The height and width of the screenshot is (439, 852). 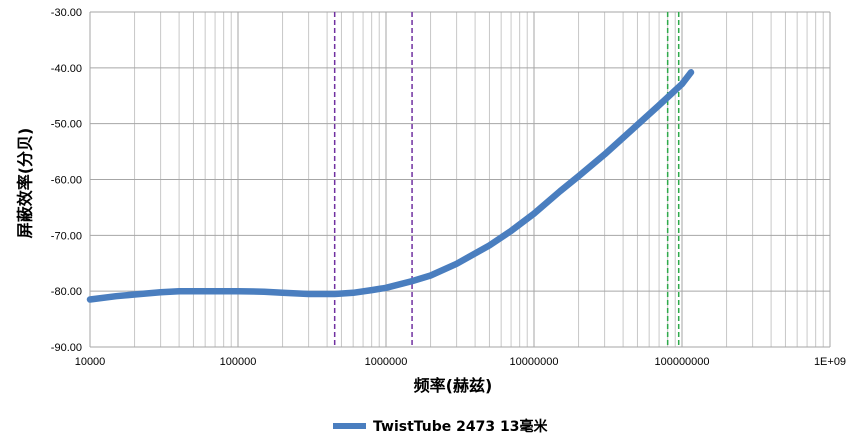 I want to click on x-tick-label: 1E+09, so click(x=830, y=362).